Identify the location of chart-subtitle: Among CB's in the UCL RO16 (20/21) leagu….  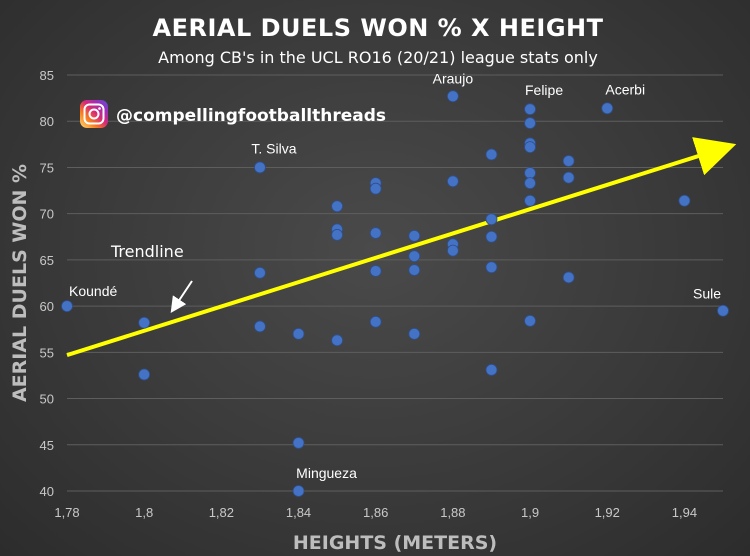
(378, 57).